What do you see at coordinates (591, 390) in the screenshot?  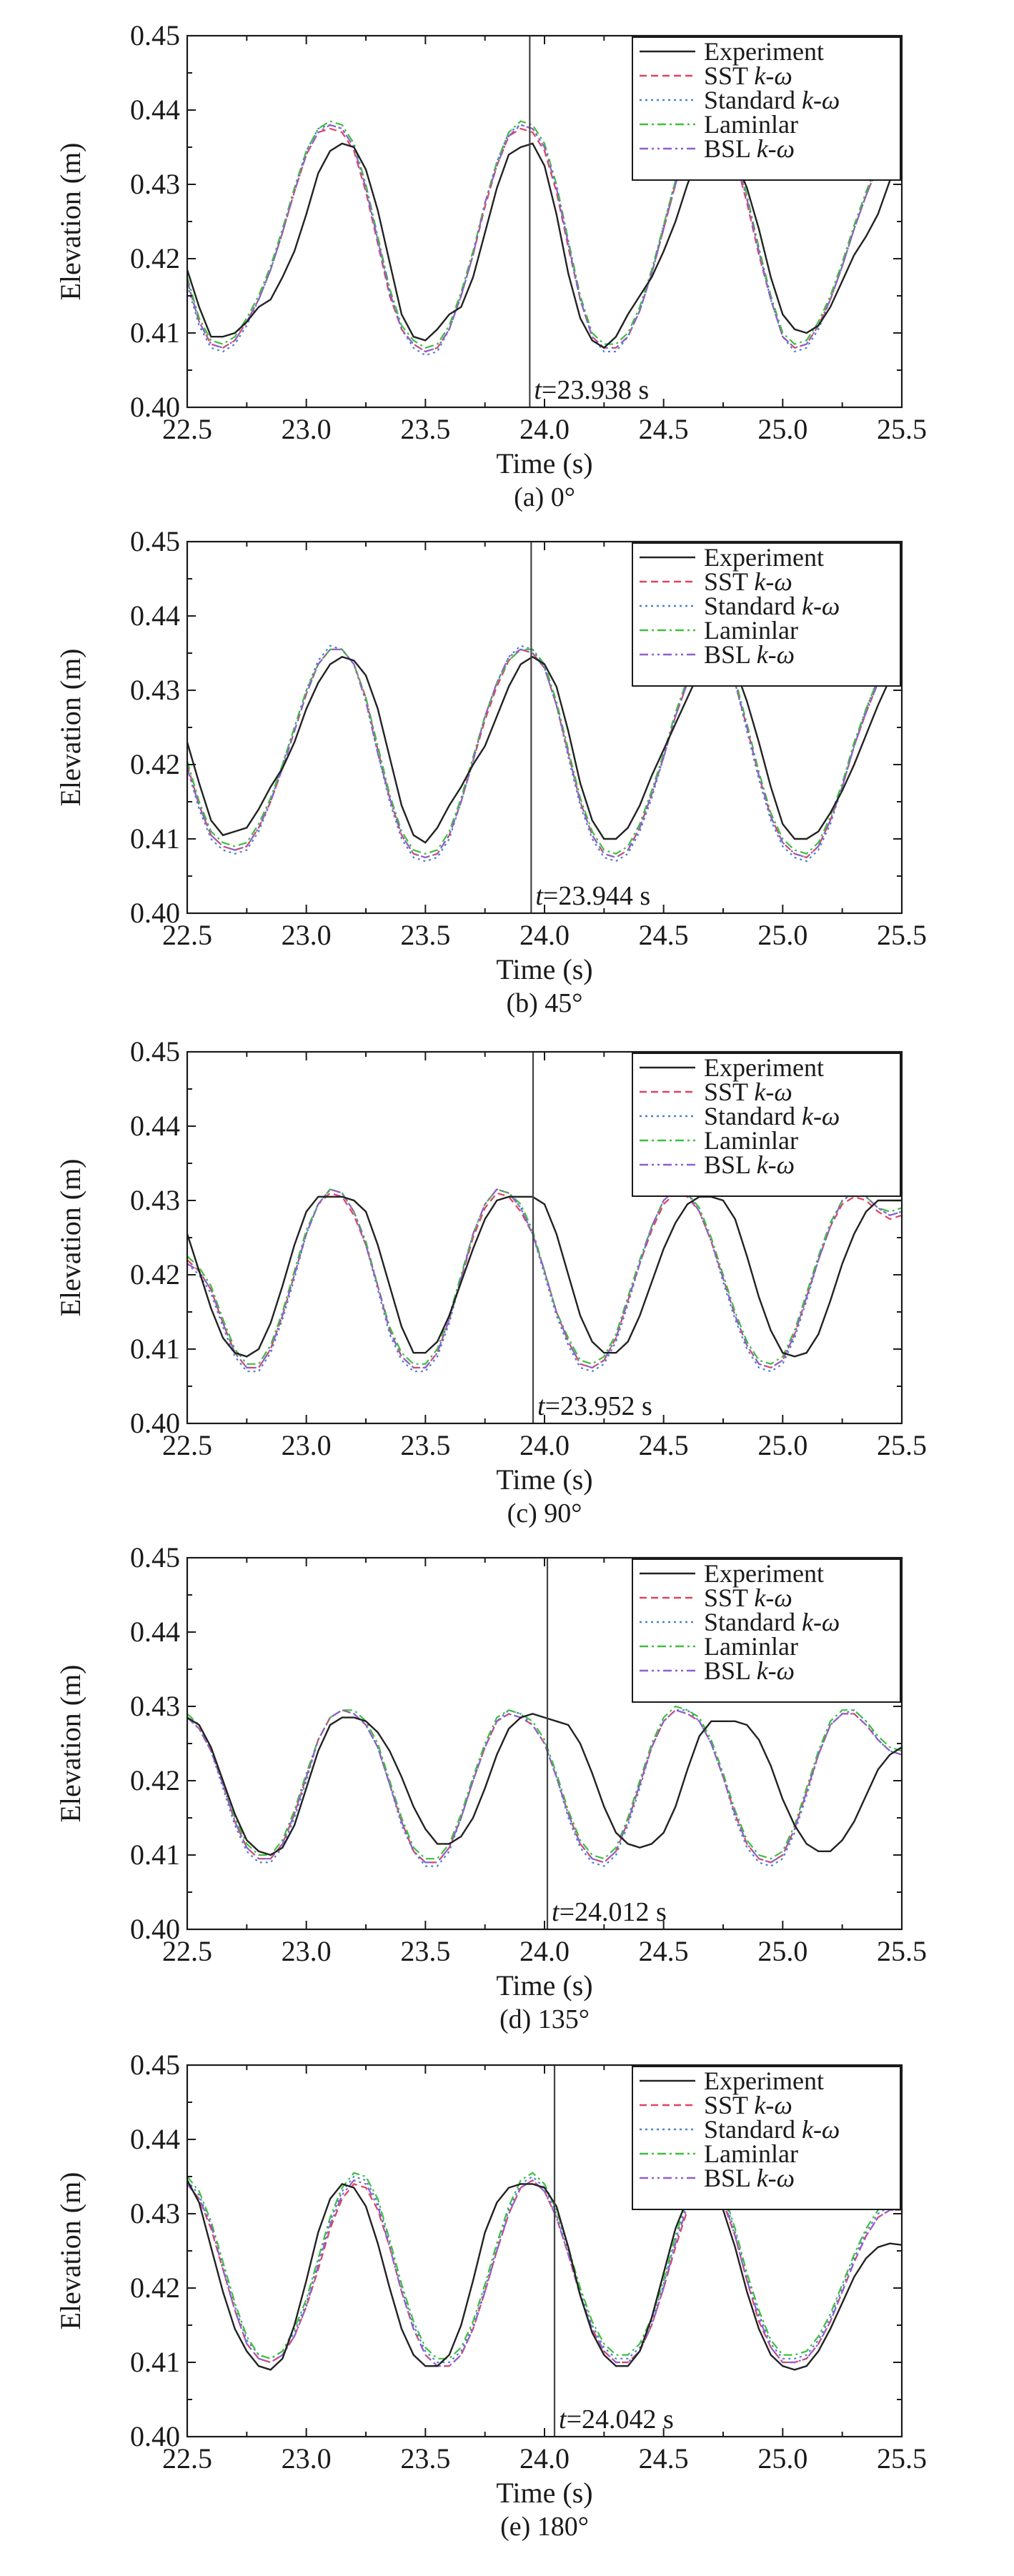 I see `time-marker-label: t=23.938 s` at bounding box center [591, 390].